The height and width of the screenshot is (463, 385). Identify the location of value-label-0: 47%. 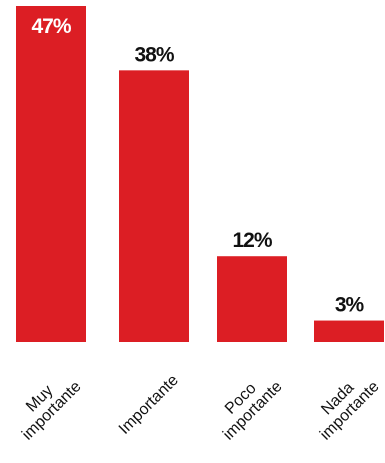
(51, 26).